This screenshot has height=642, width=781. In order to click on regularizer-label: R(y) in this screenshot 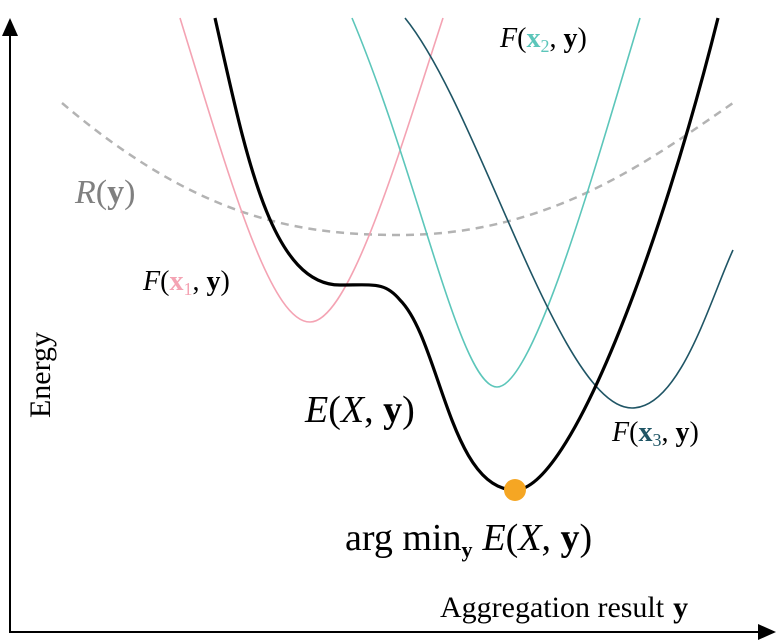, I will do `click(104, 192)`.